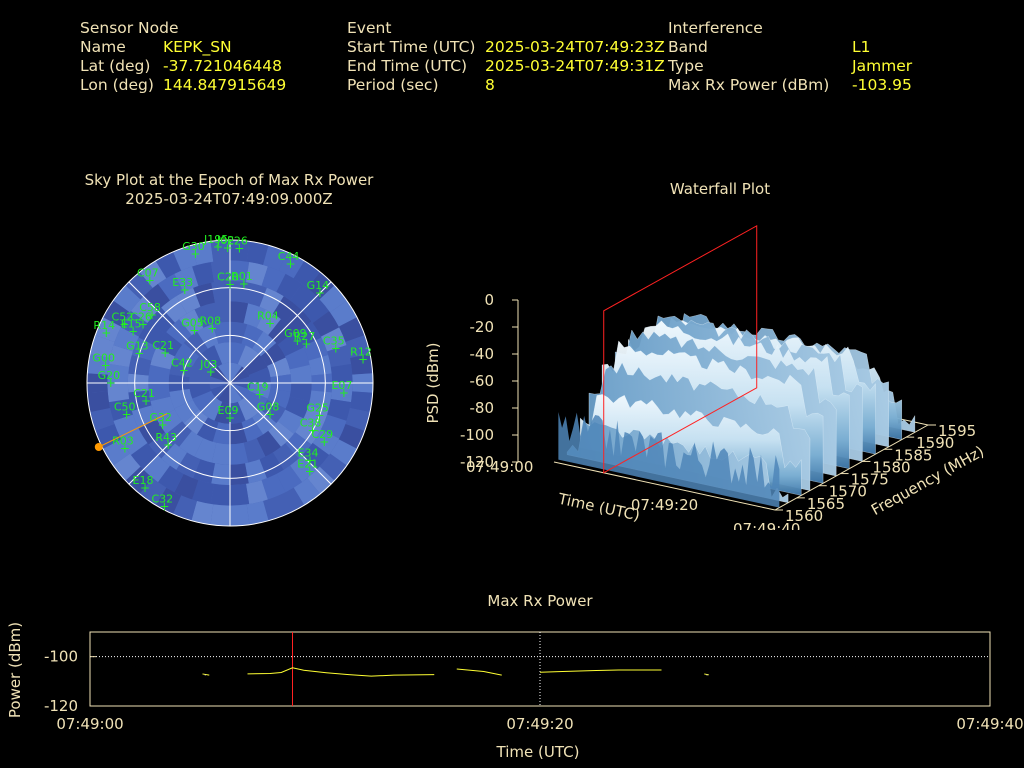 This screenshot has height=768, width=1024. What do you see at coordinates (766, 525) in the screenshot?
I see `time-tick-label: 07:49:40` at bounding box center [766, 525].